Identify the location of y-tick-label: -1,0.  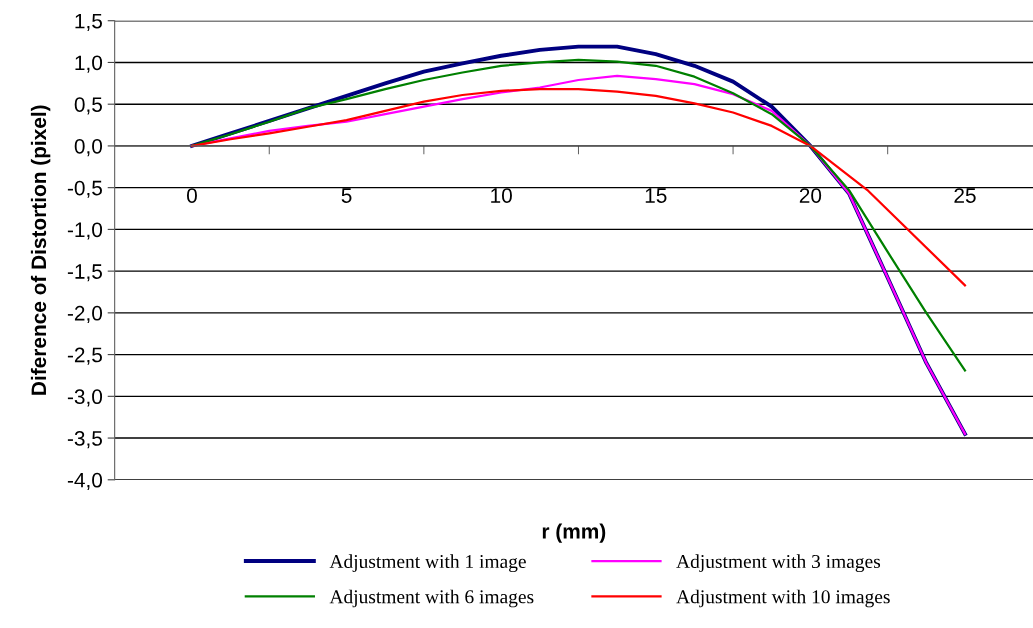
(85, 231).